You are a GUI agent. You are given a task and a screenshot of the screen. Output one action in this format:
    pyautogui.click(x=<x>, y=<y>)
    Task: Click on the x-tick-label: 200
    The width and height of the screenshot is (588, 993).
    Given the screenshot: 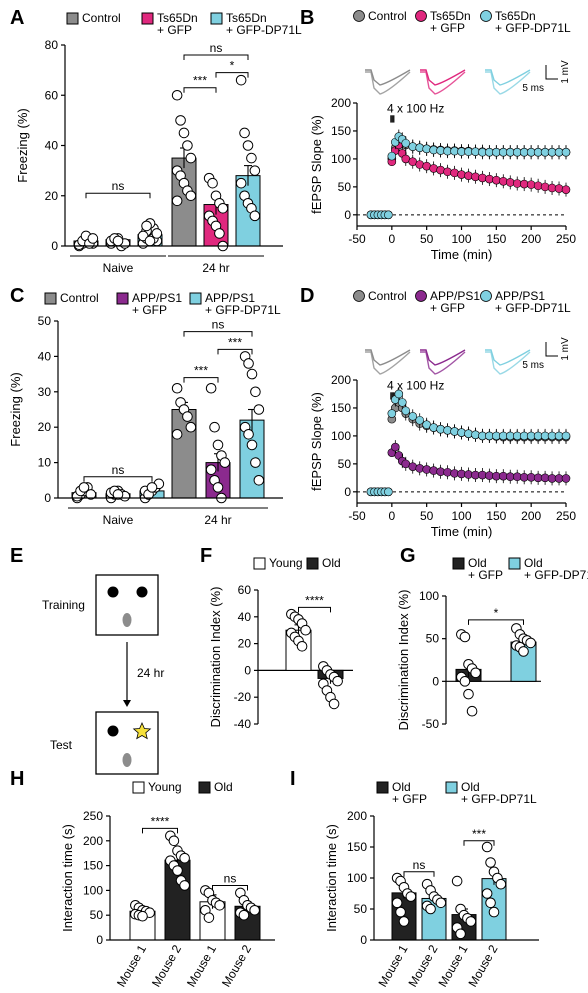 What is the action you would take?
    pyautogui.click(x=531, y=516)
    